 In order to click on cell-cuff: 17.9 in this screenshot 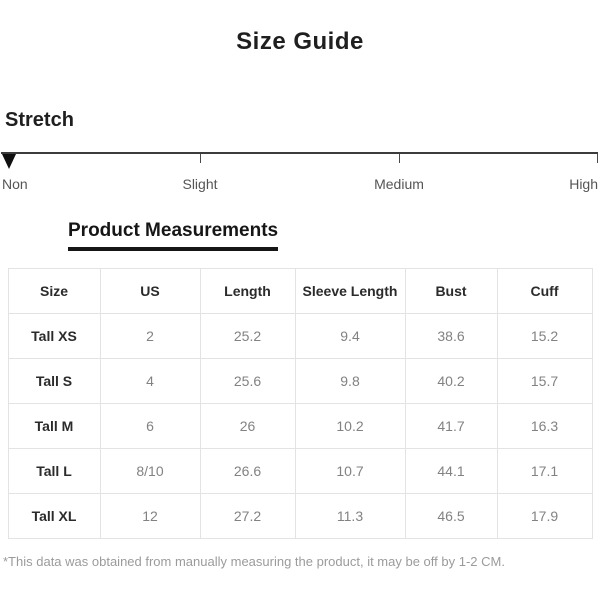, I will do `click(544, 516)`.